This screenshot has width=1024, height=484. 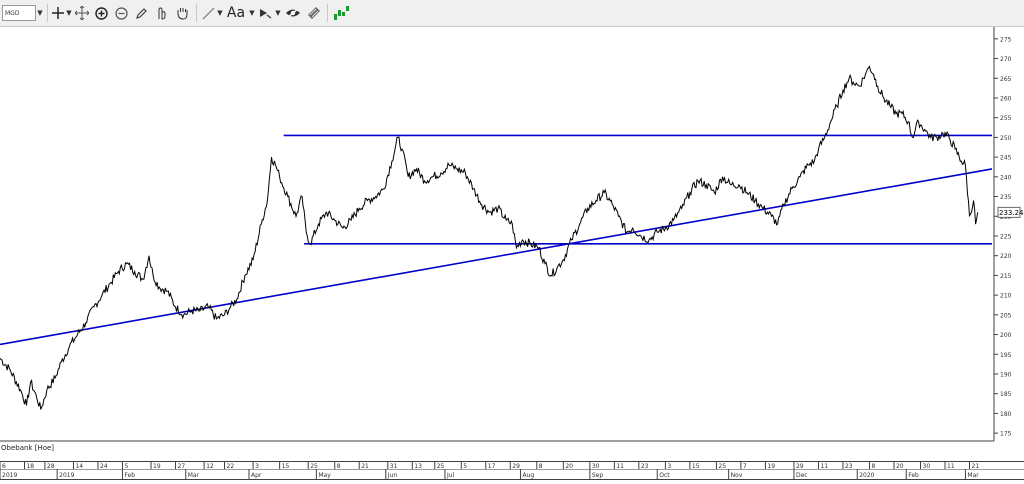 I want to click on toolbar: MGD ▼ ▼ ▼ Aa ▼ ▼, so click(x=512, y=13).